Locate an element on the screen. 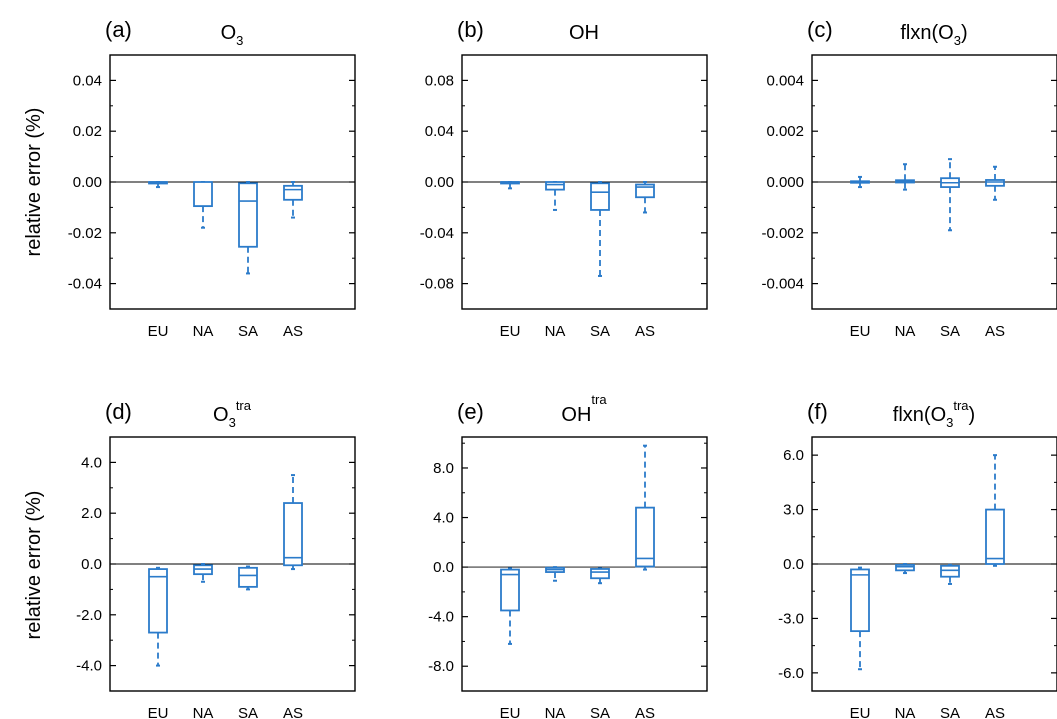  y-tick-label: -2.0 is located at coordinates (89, 615).